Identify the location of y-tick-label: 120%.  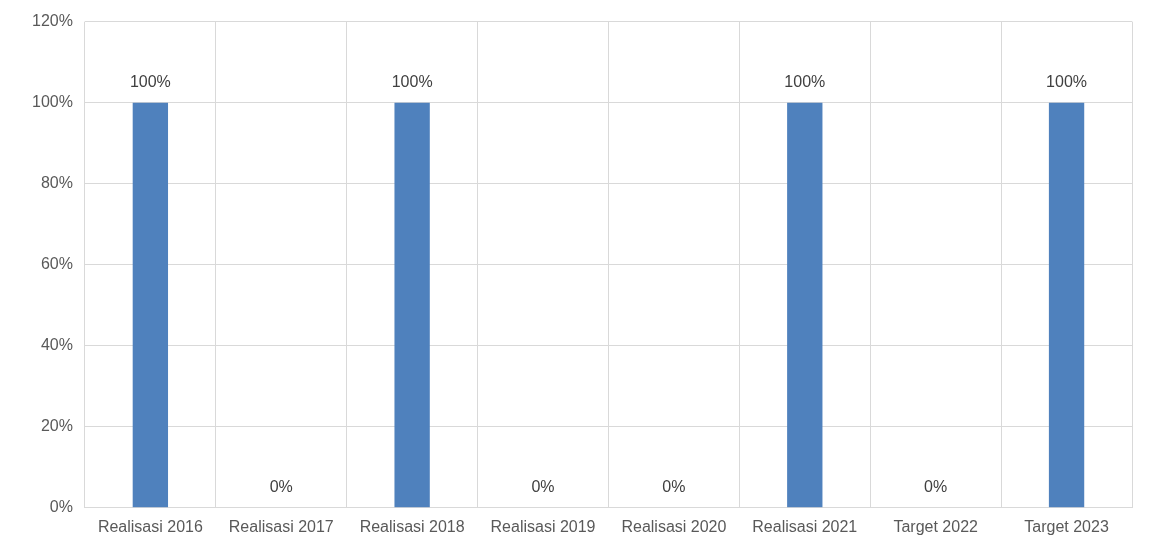
(52, 21).